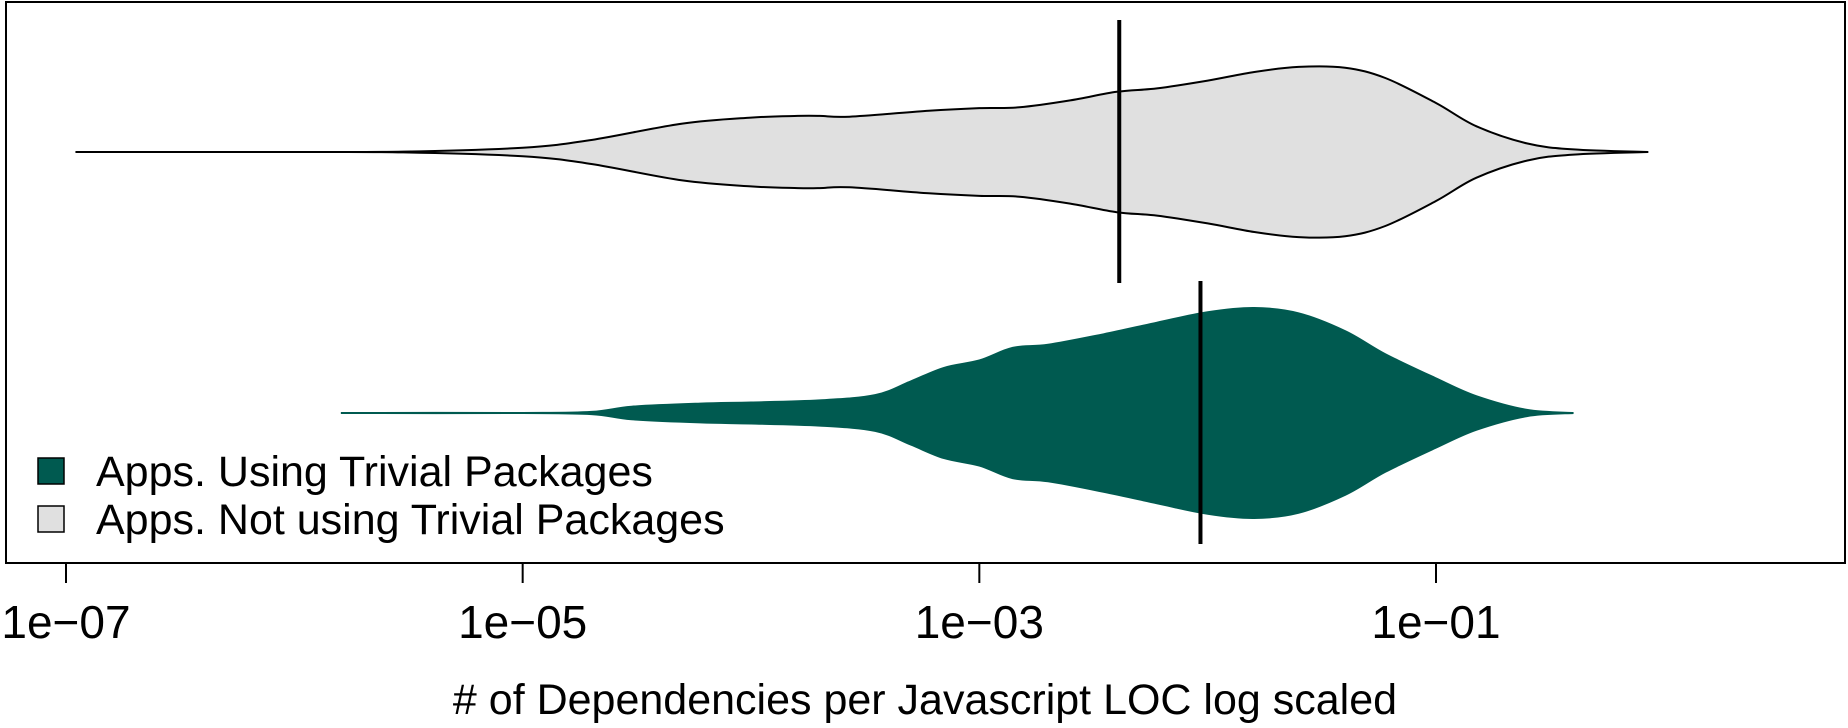 The height and width of the screenshot is (728, 1848). What do you see at coordinates (979, 622) in the screenshot?
I see `x-tick-label: 1e−03` at bounding box center [979, 622].